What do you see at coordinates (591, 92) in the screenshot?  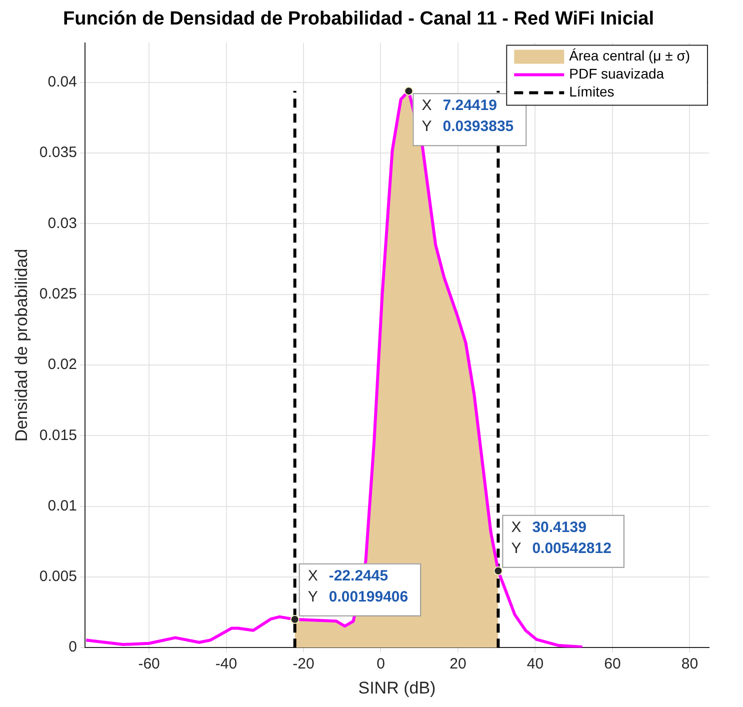 I see `legend-label: Límites` at bounding box center [591, 92].